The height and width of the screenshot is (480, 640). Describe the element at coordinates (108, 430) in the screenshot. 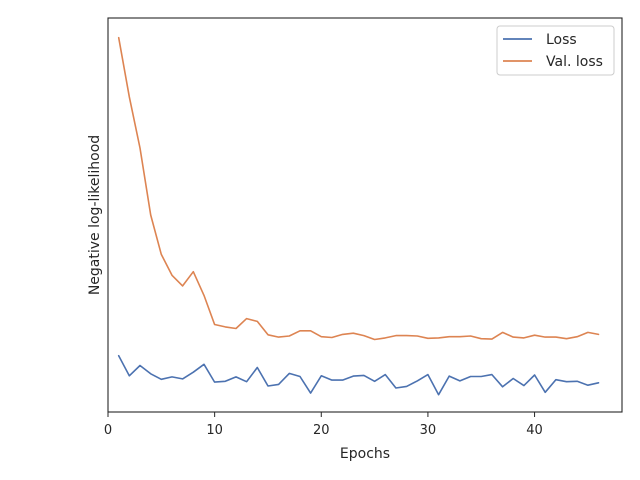

I see `x-tick-label: 0` at that location.